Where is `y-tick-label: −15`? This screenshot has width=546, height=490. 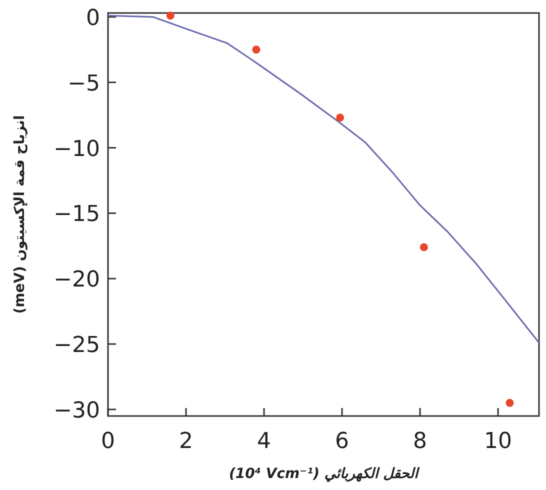 y-tick-label: −15 is located at coordinates (77, 215).